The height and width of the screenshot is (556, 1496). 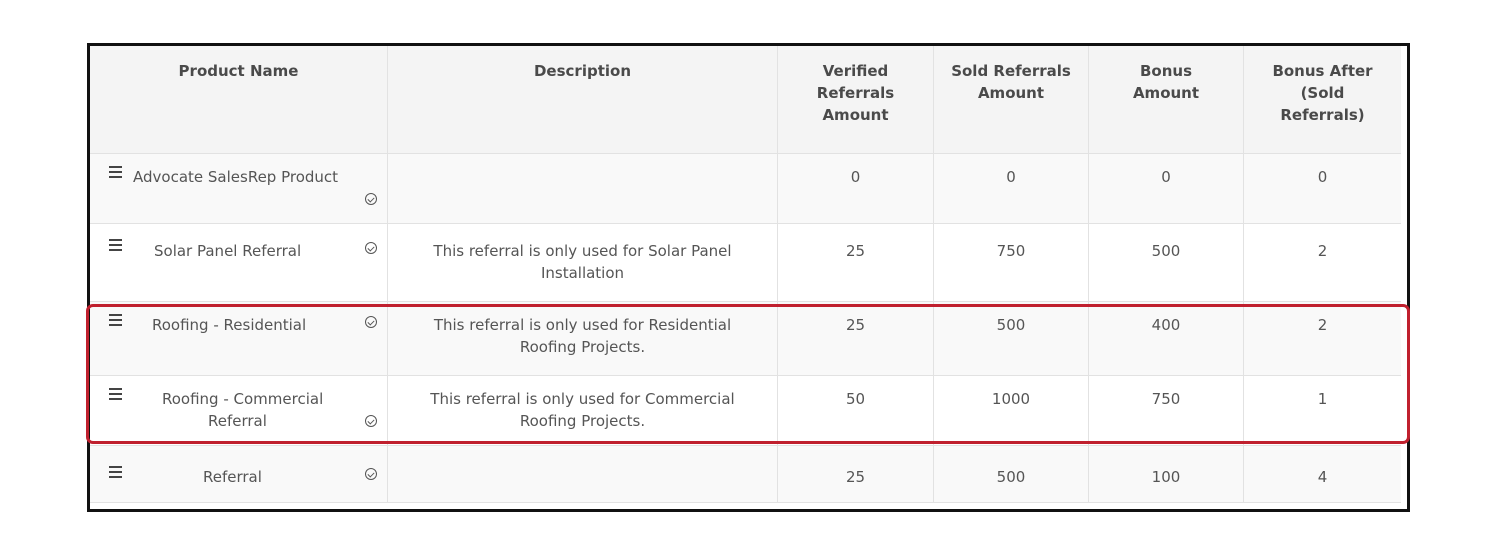 What do you see at coordinates (583, 99) in the screenshot?
I see `header-description: Description` at bounding box center [583, 99].